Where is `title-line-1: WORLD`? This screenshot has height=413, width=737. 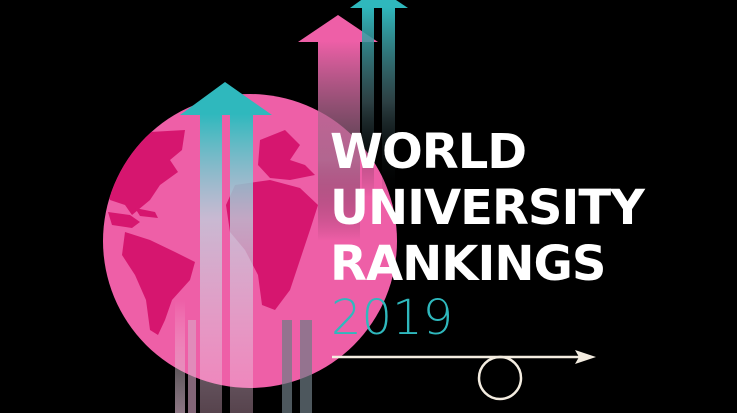
title-line-1: WORLD is located at coordinates (428, 152).